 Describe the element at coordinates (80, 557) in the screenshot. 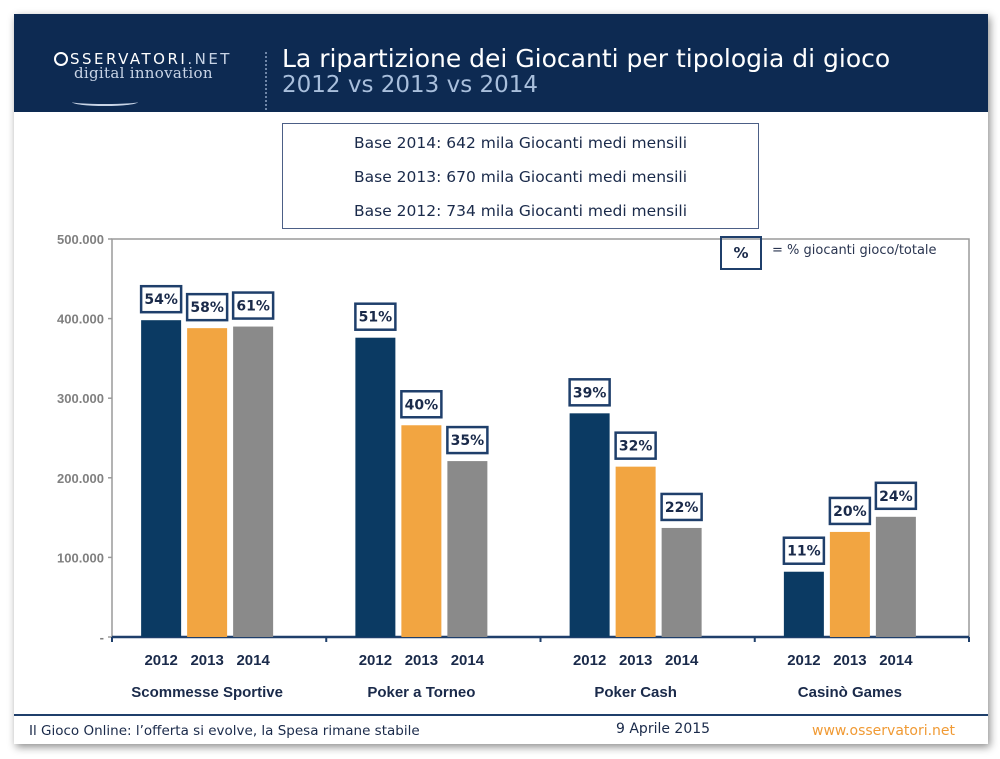

I see `y-tick-label: 100.000` at that location.